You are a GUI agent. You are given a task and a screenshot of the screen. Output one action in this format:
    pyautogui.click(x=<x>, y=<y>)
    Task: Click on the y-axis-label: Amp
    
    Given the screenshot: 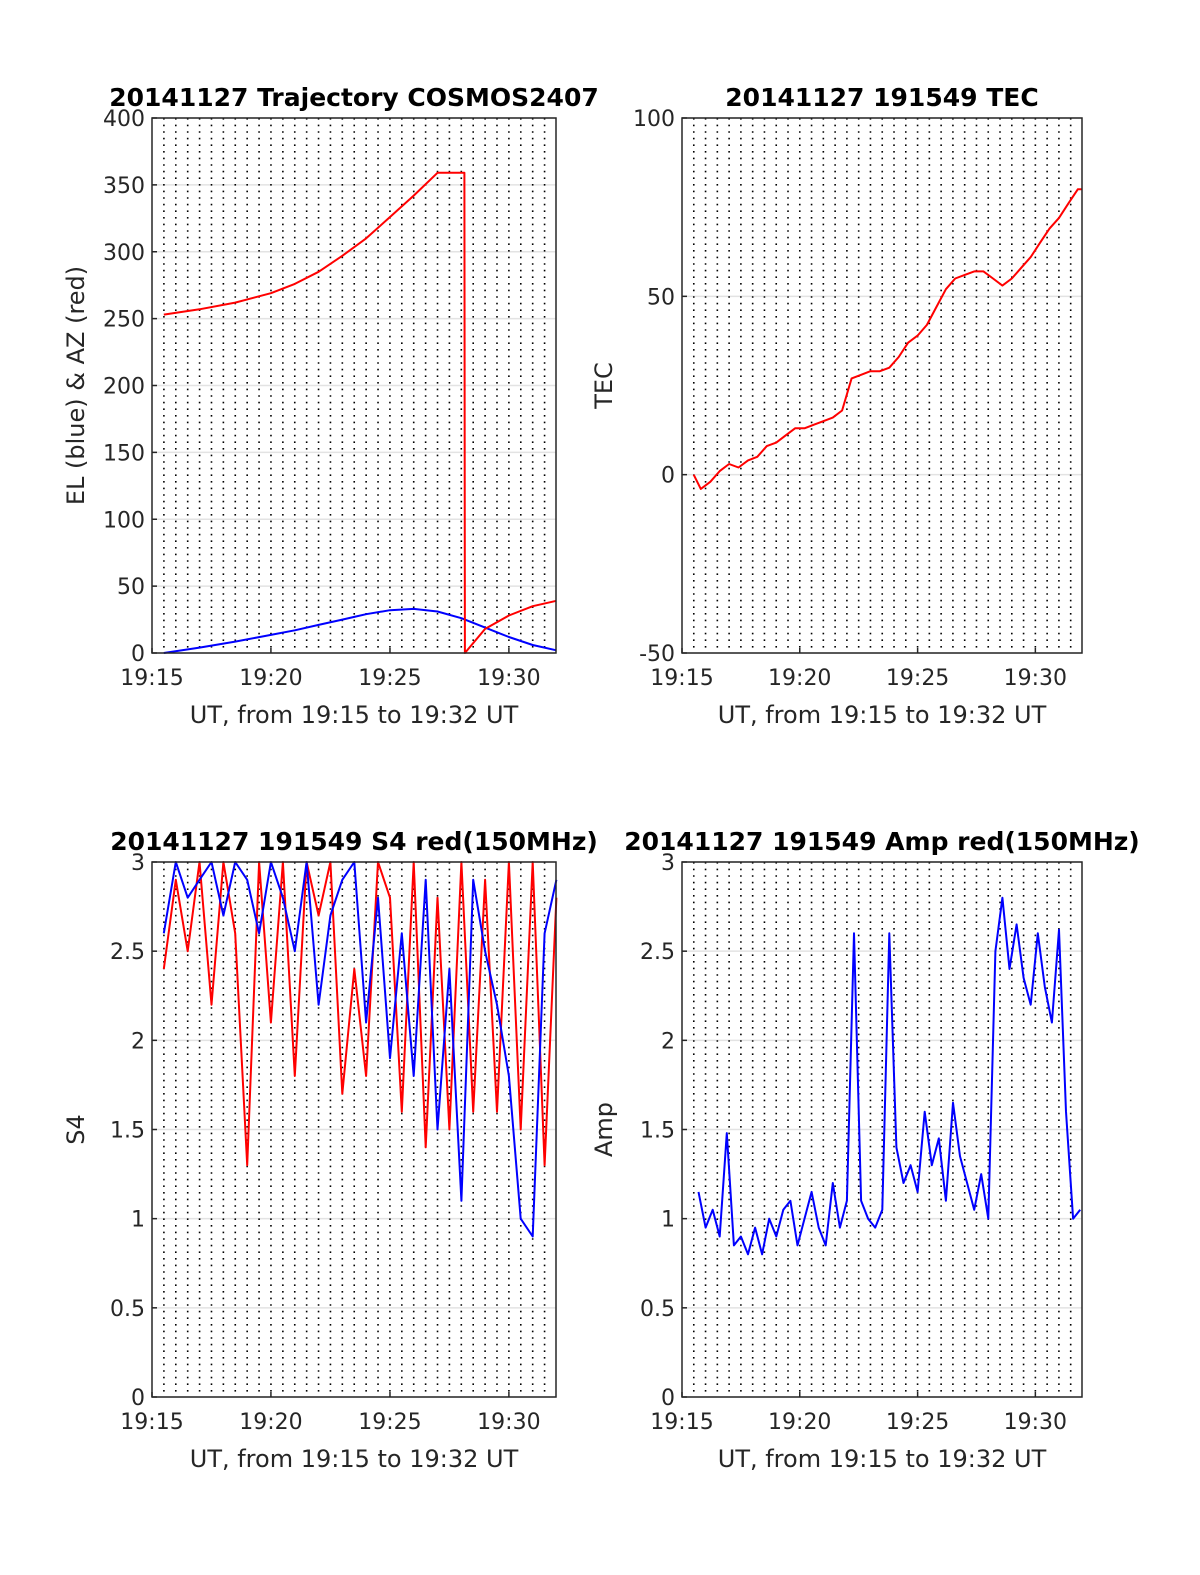 What is the action you would take?
    pyautogui.click(x=604, y=1129)
    